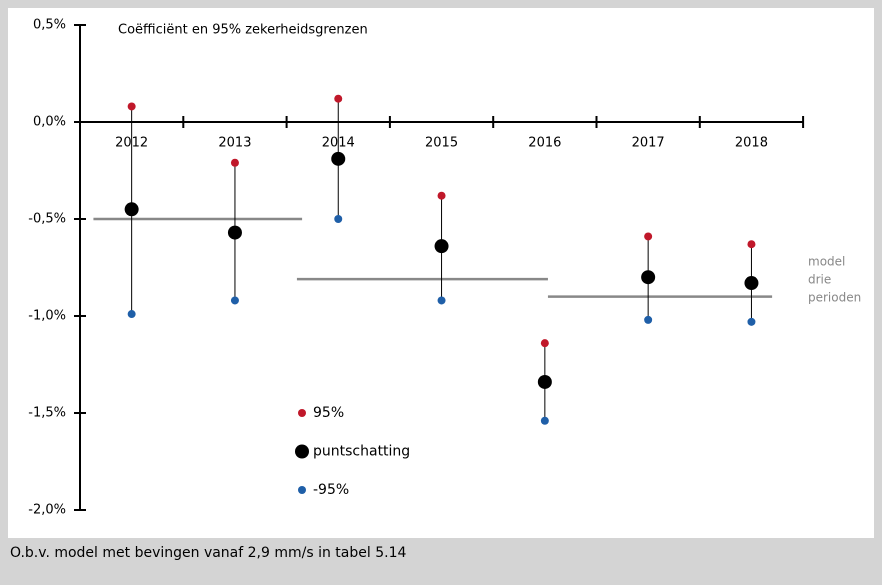 The width and height of the screenshot is (882, 585). I want to click on y-tick-label: 0,0%, so click(49, 122).